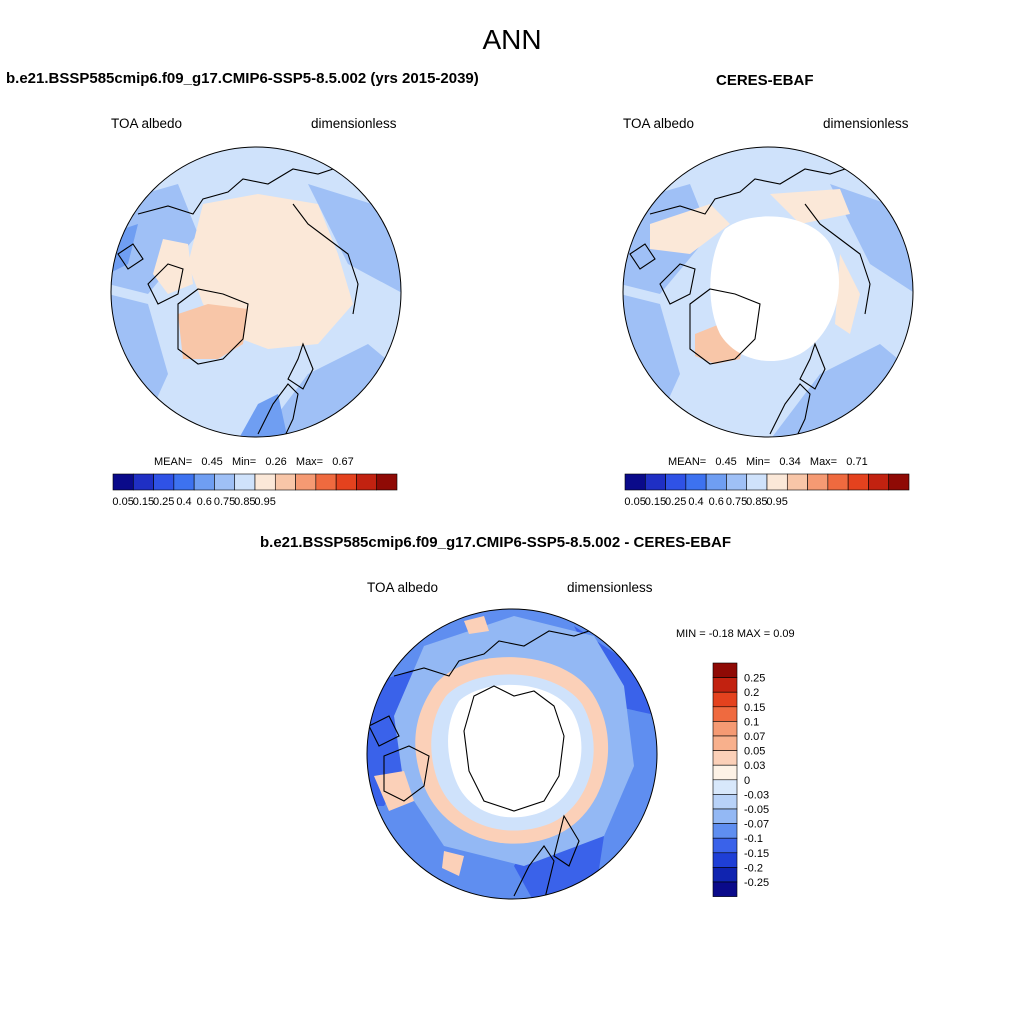  Describe the element at coordinates (866, 123) in the screenshot. I see `panel-2-units-label: dimensionless` at that location.